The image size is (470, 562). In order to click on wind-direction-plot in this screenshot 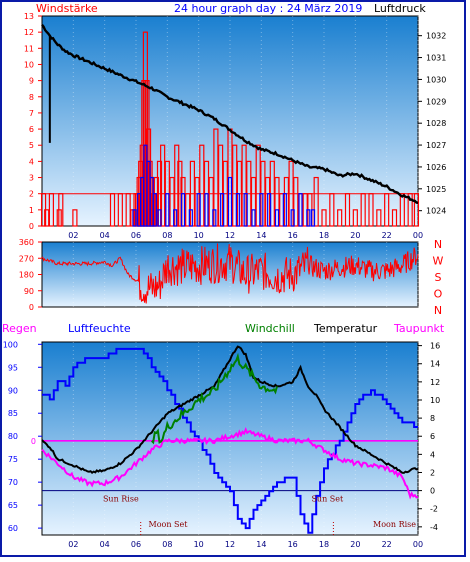, I will do `click(230, 274)`.